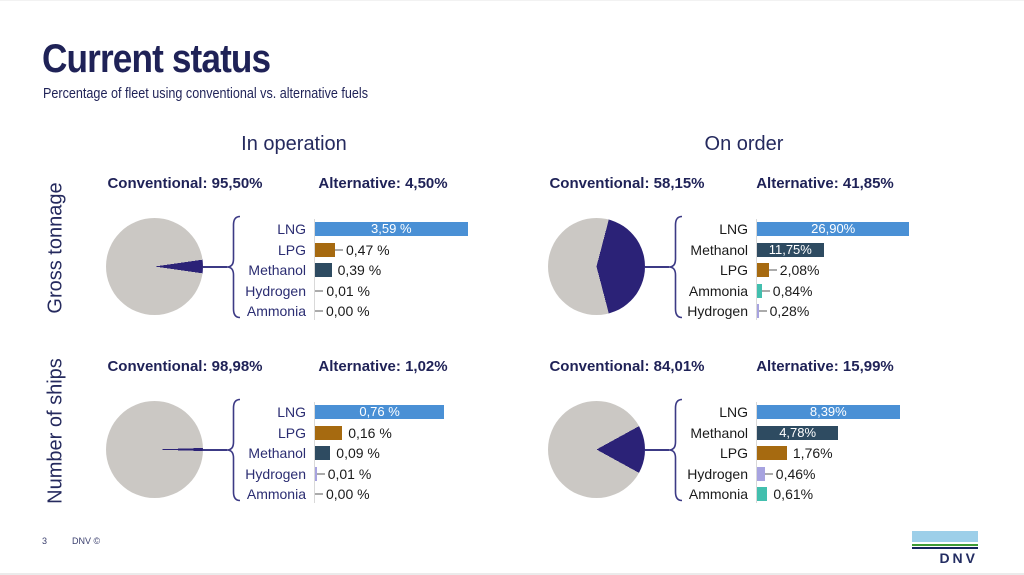 This screenshot has width=1024, height=575. I want to click on bar-value-label: 26,90%, so click(833, 228).